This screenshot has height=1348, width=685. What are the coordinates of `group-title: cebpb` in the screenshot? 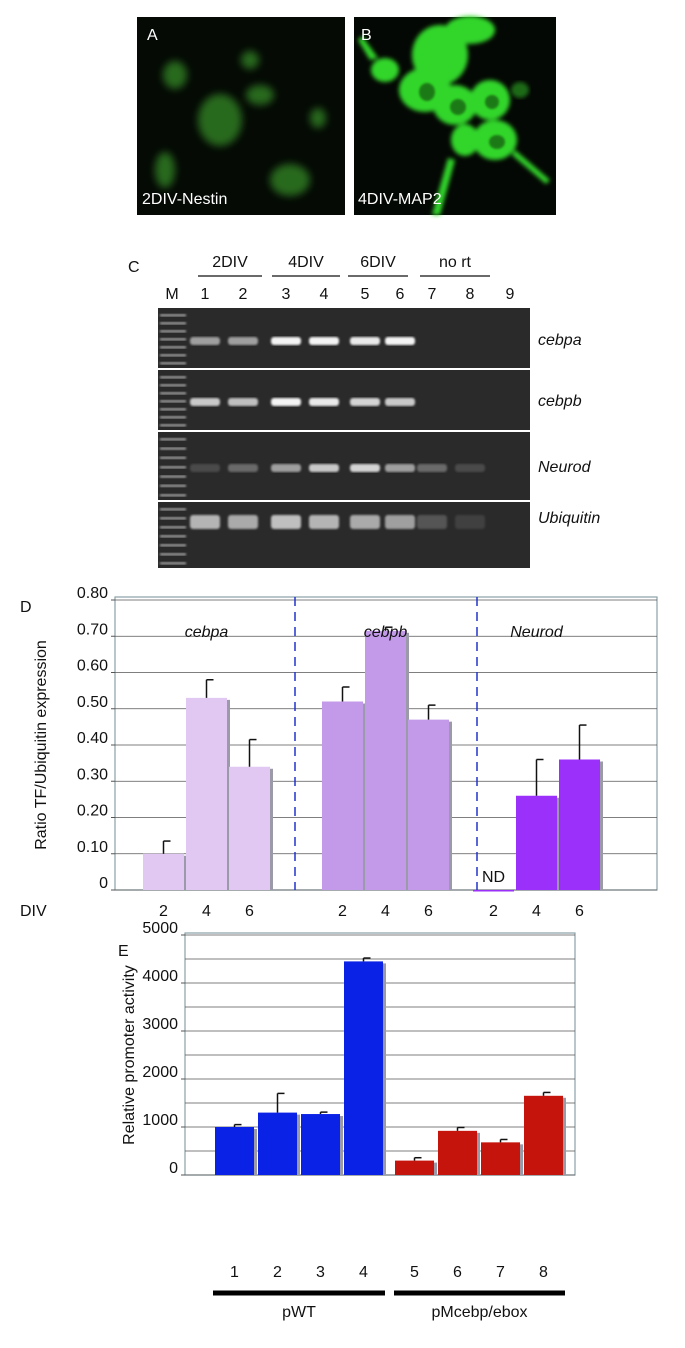 It's located at (386, 632).